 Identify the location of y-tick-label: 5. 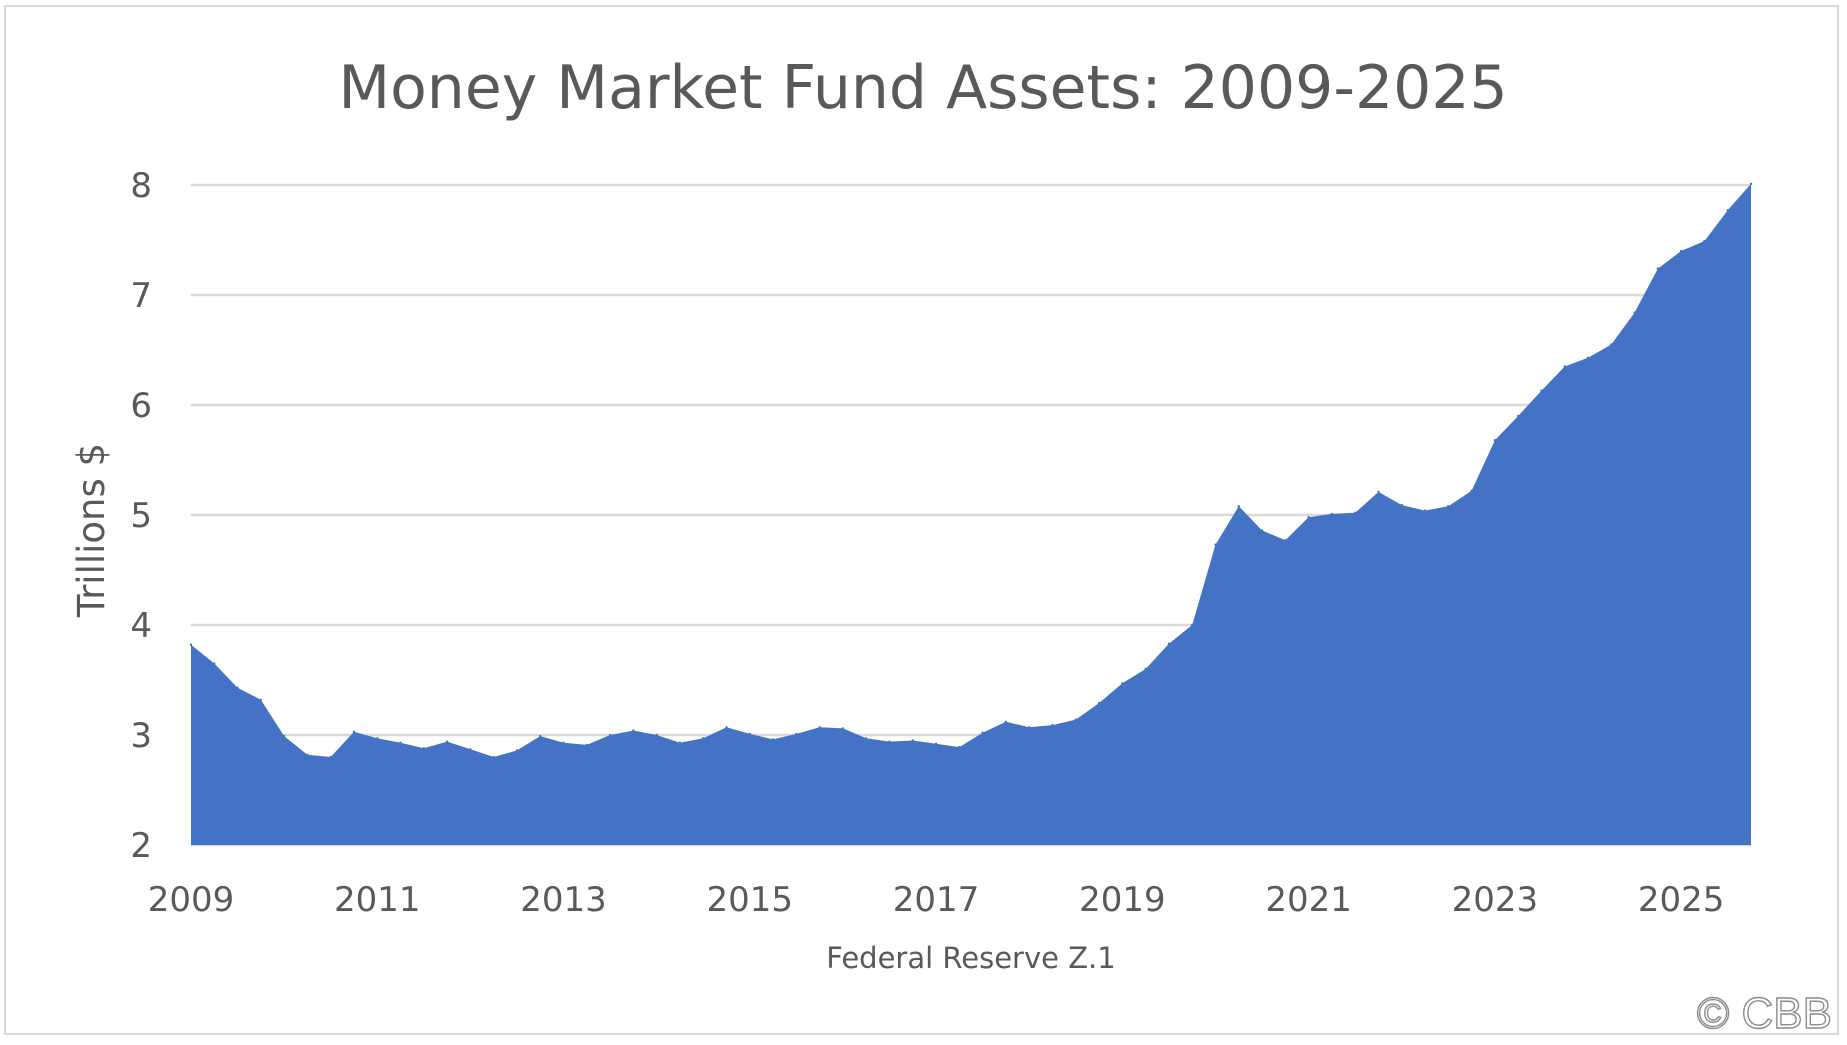
(141, 516).